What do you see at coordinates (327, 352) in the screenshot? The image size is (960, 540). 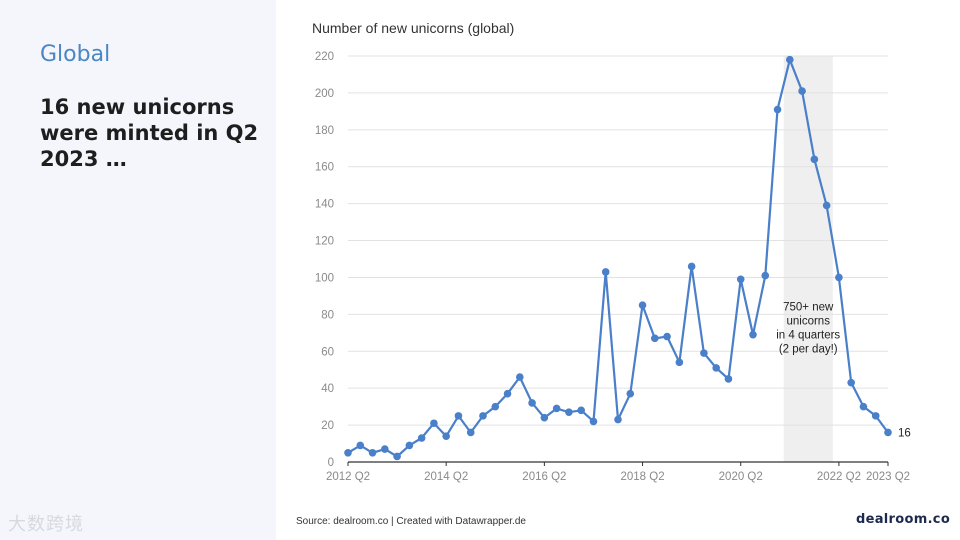 I see `y-tick-label: 60` at bounding box center [327, 352].